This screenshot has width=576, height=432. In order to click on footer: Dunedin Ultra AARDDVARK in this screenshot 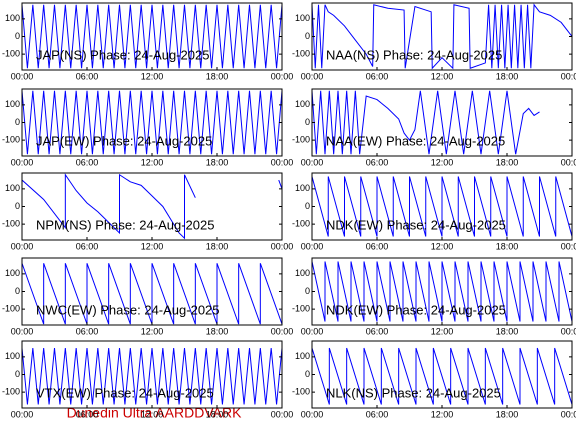, I will do `click(154, 413)`.